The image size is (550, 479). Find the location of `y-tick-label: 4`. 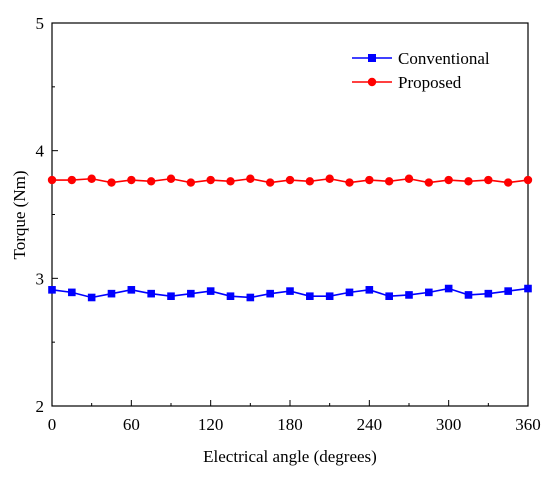

y-tick-label: 4 is located at coordinates (40, 151).